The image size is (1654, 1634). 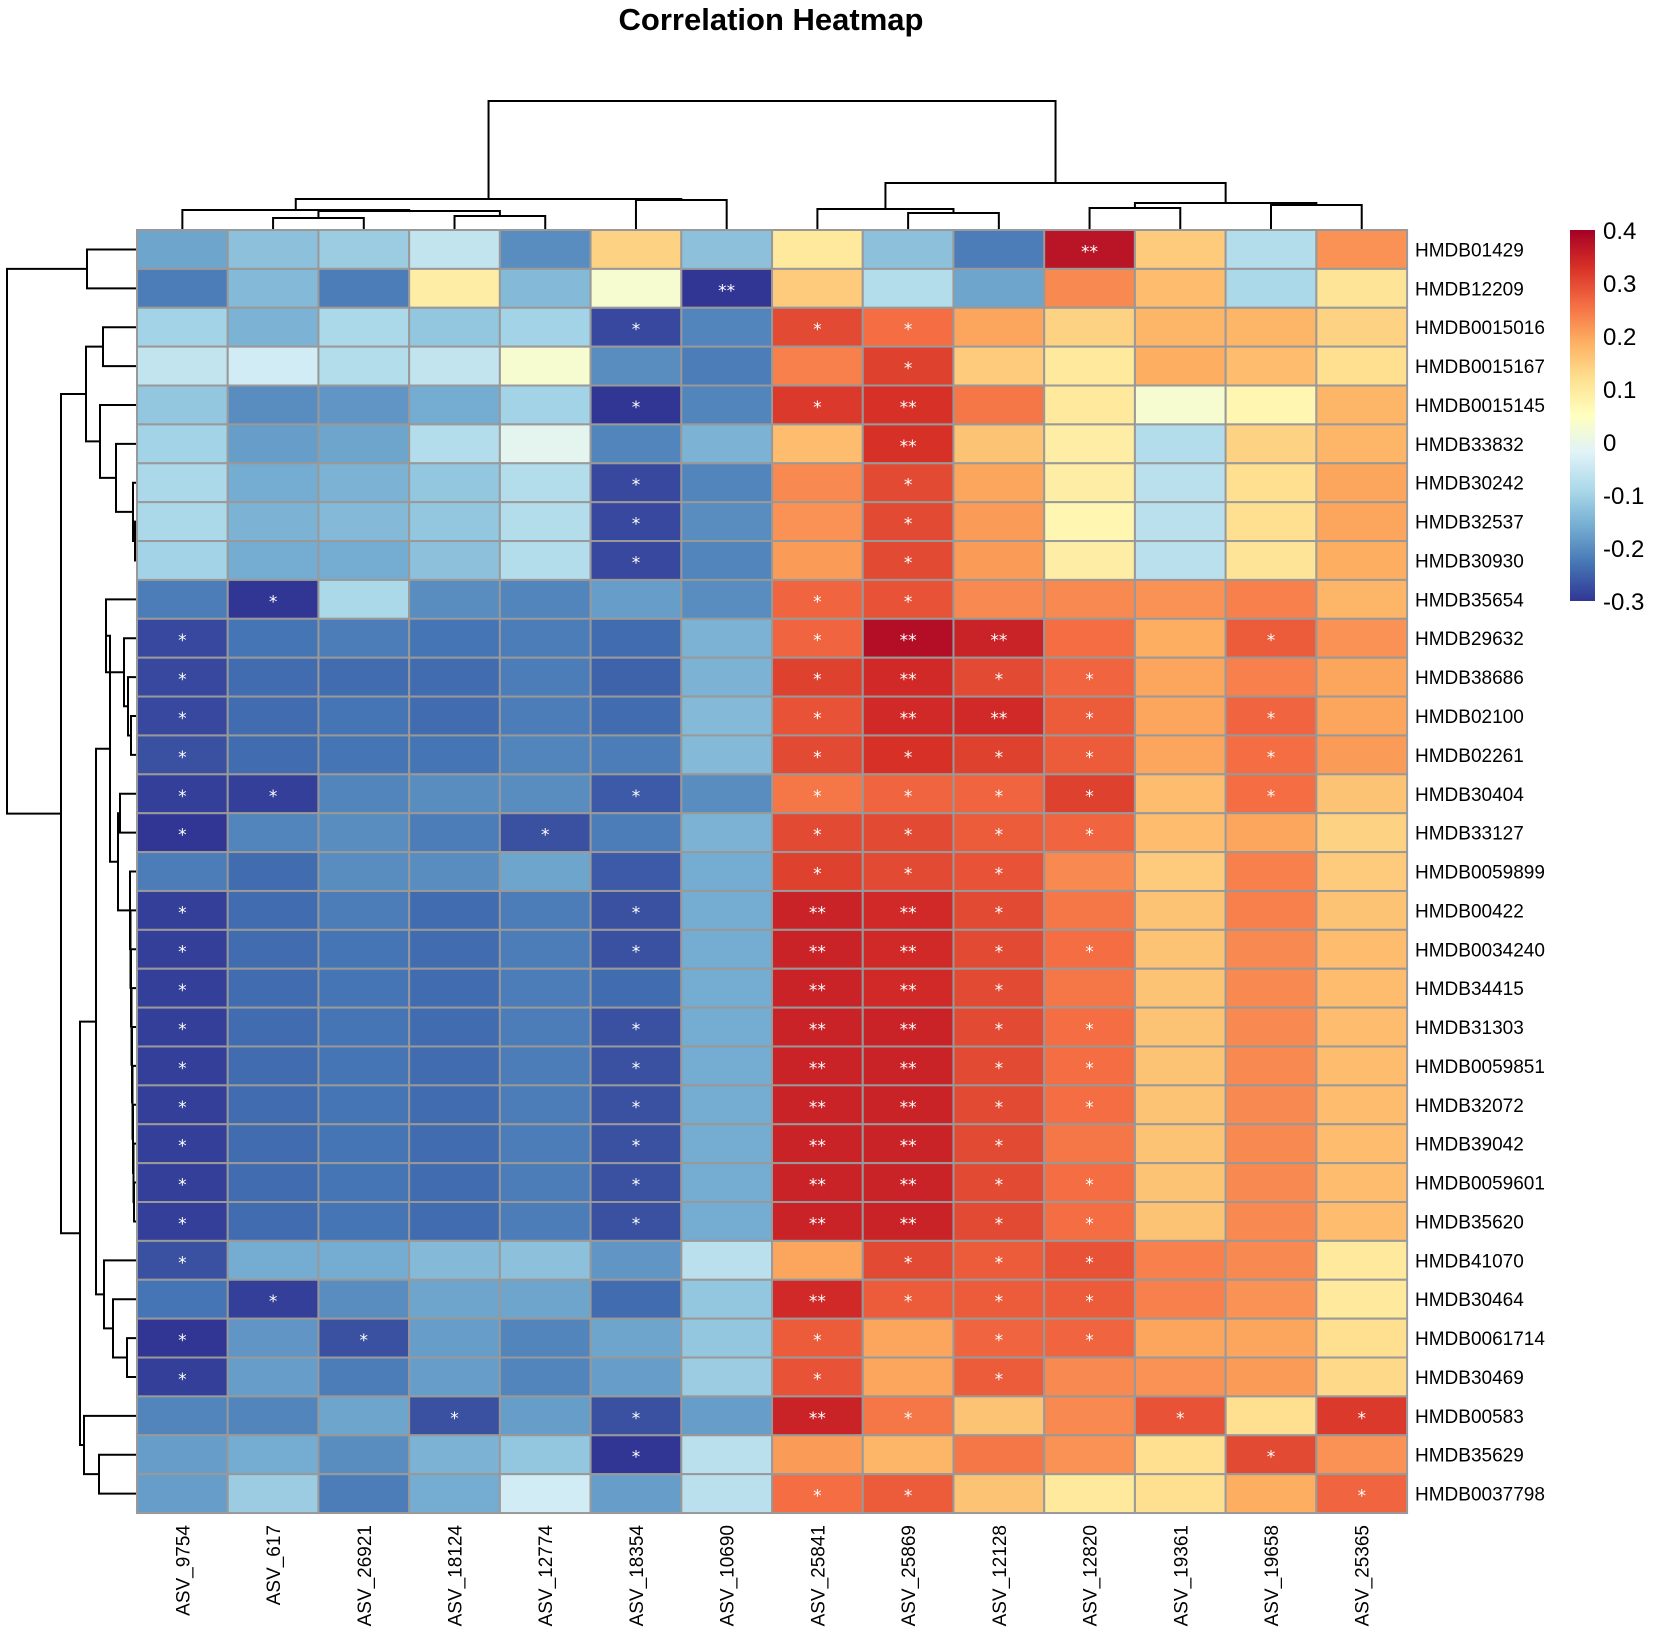 I want to click on row-label: HMDB0061714, so click(x=1480, y=1339).